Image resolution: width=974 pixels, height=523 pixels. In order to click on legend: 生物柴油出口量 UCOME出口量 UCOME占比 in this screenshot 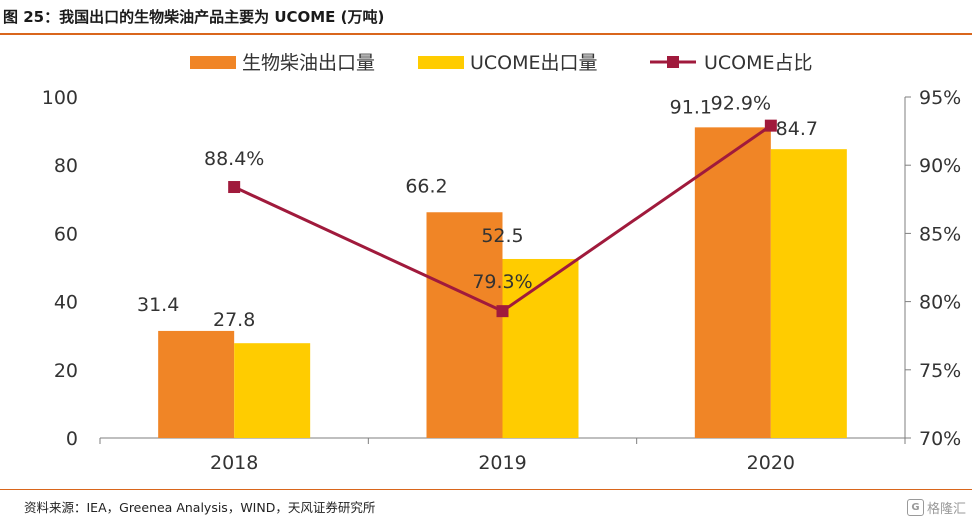, I will do `click(501, 63)`.